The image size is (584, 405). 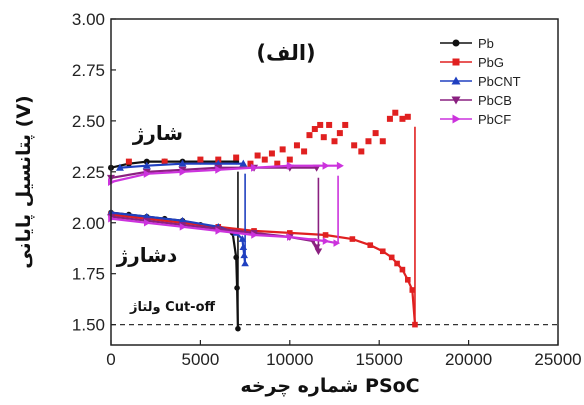 What do you see at coordinates (491, 62) in the screenshot?
I see `legend-label-pbg: PbG` at bounding box center [491, 62].